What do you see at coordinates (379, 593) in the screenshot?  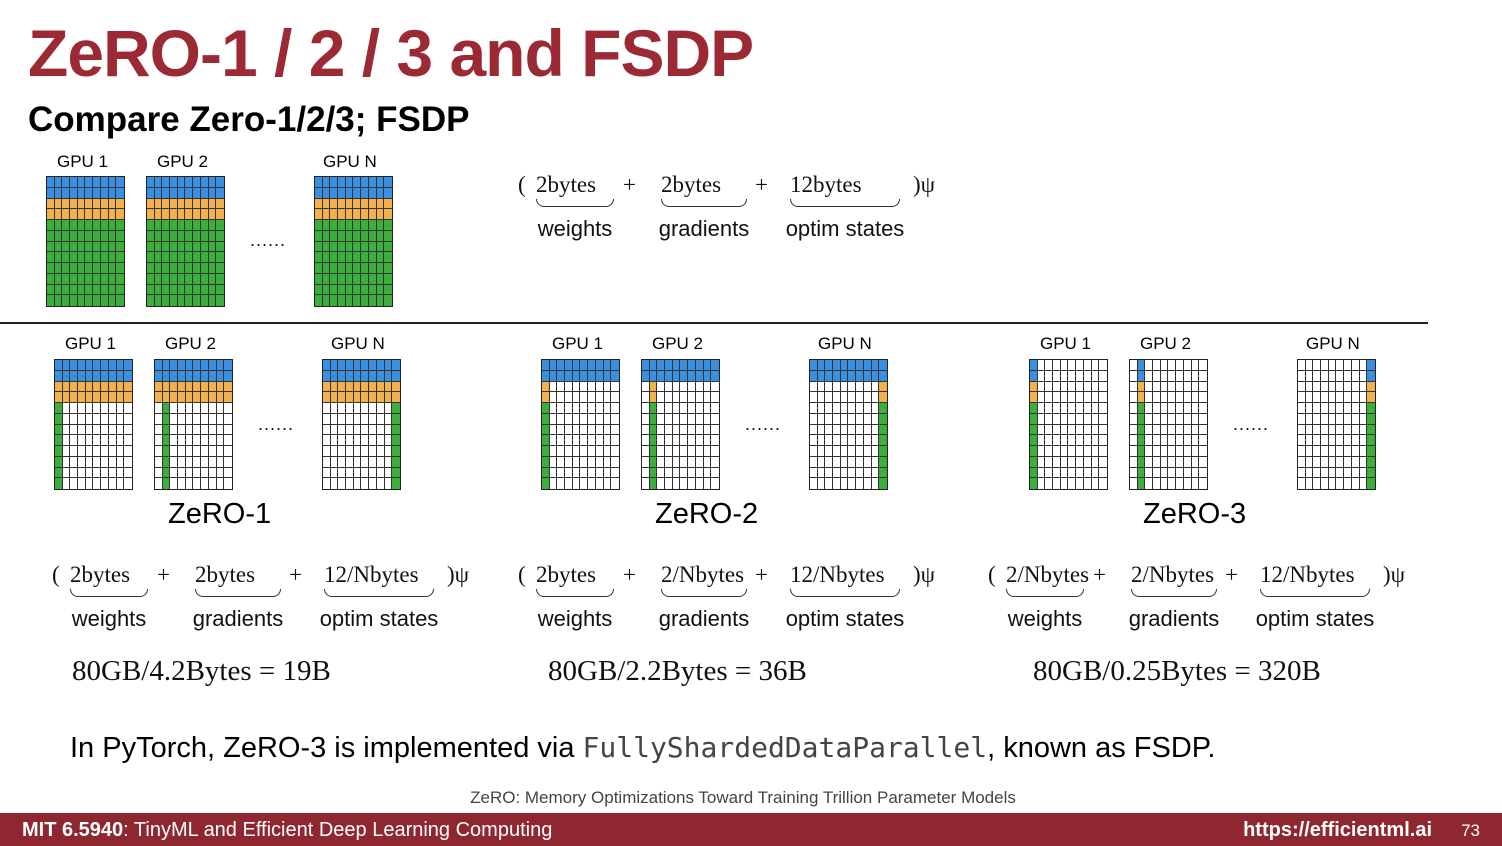 I see `under-brace` at bounding box center [379, 593].